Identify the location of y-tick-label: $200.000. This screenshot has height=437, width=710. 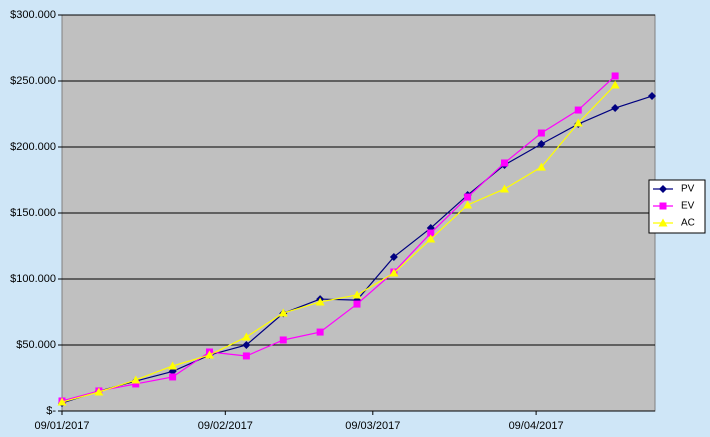
(33, 147).